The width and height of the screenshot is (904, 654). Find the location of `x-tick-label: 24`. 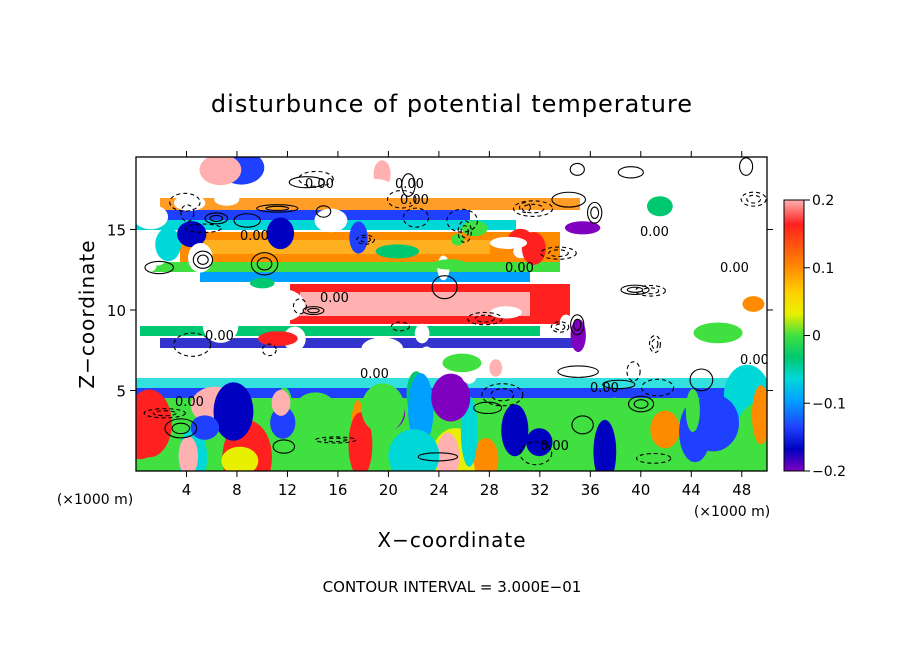

x-tick-label: 24 is located at coordinates (438, 490).